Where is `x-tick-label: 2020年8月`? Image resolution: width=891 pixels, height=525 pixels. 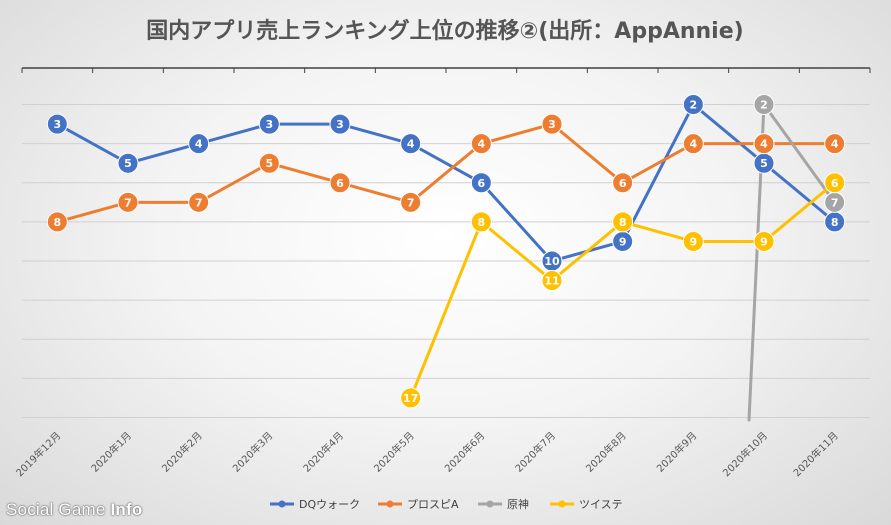 x-tick-label: 2020年8月 is located at coordinates (606, 452).